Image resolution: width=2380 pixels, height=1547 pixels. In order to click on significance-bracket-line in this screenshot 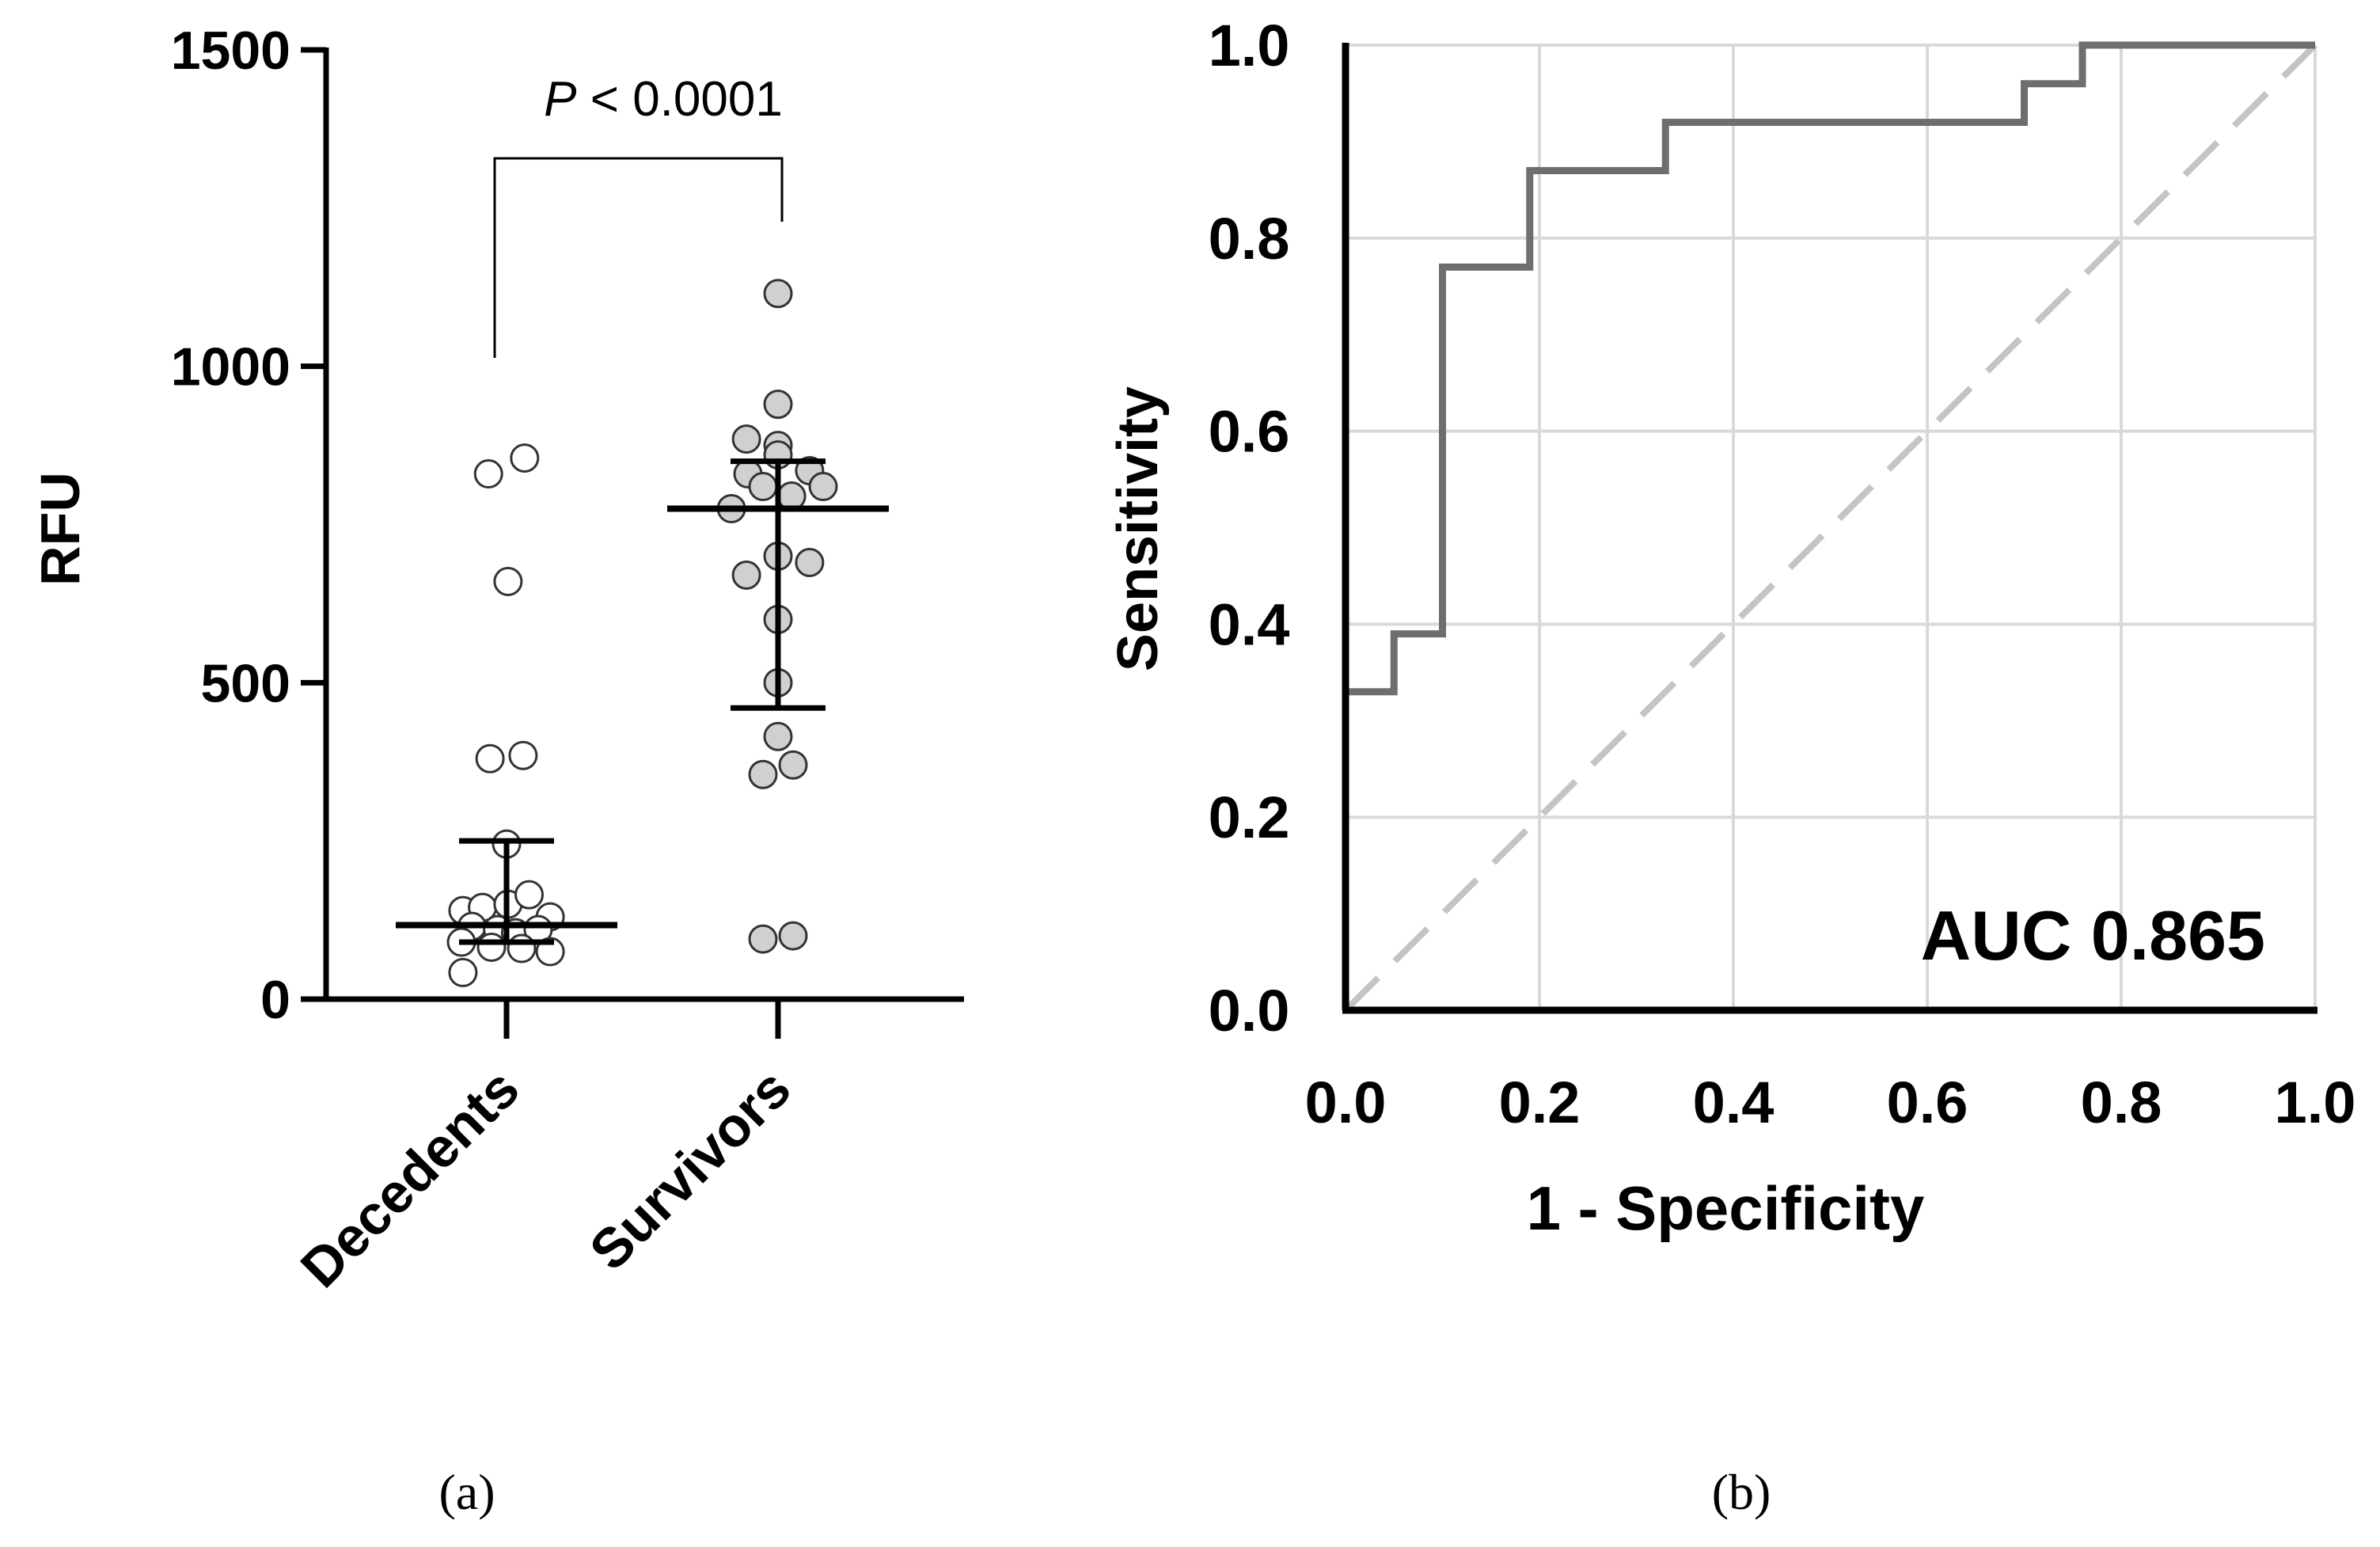, I will do `click(638, 257)`.